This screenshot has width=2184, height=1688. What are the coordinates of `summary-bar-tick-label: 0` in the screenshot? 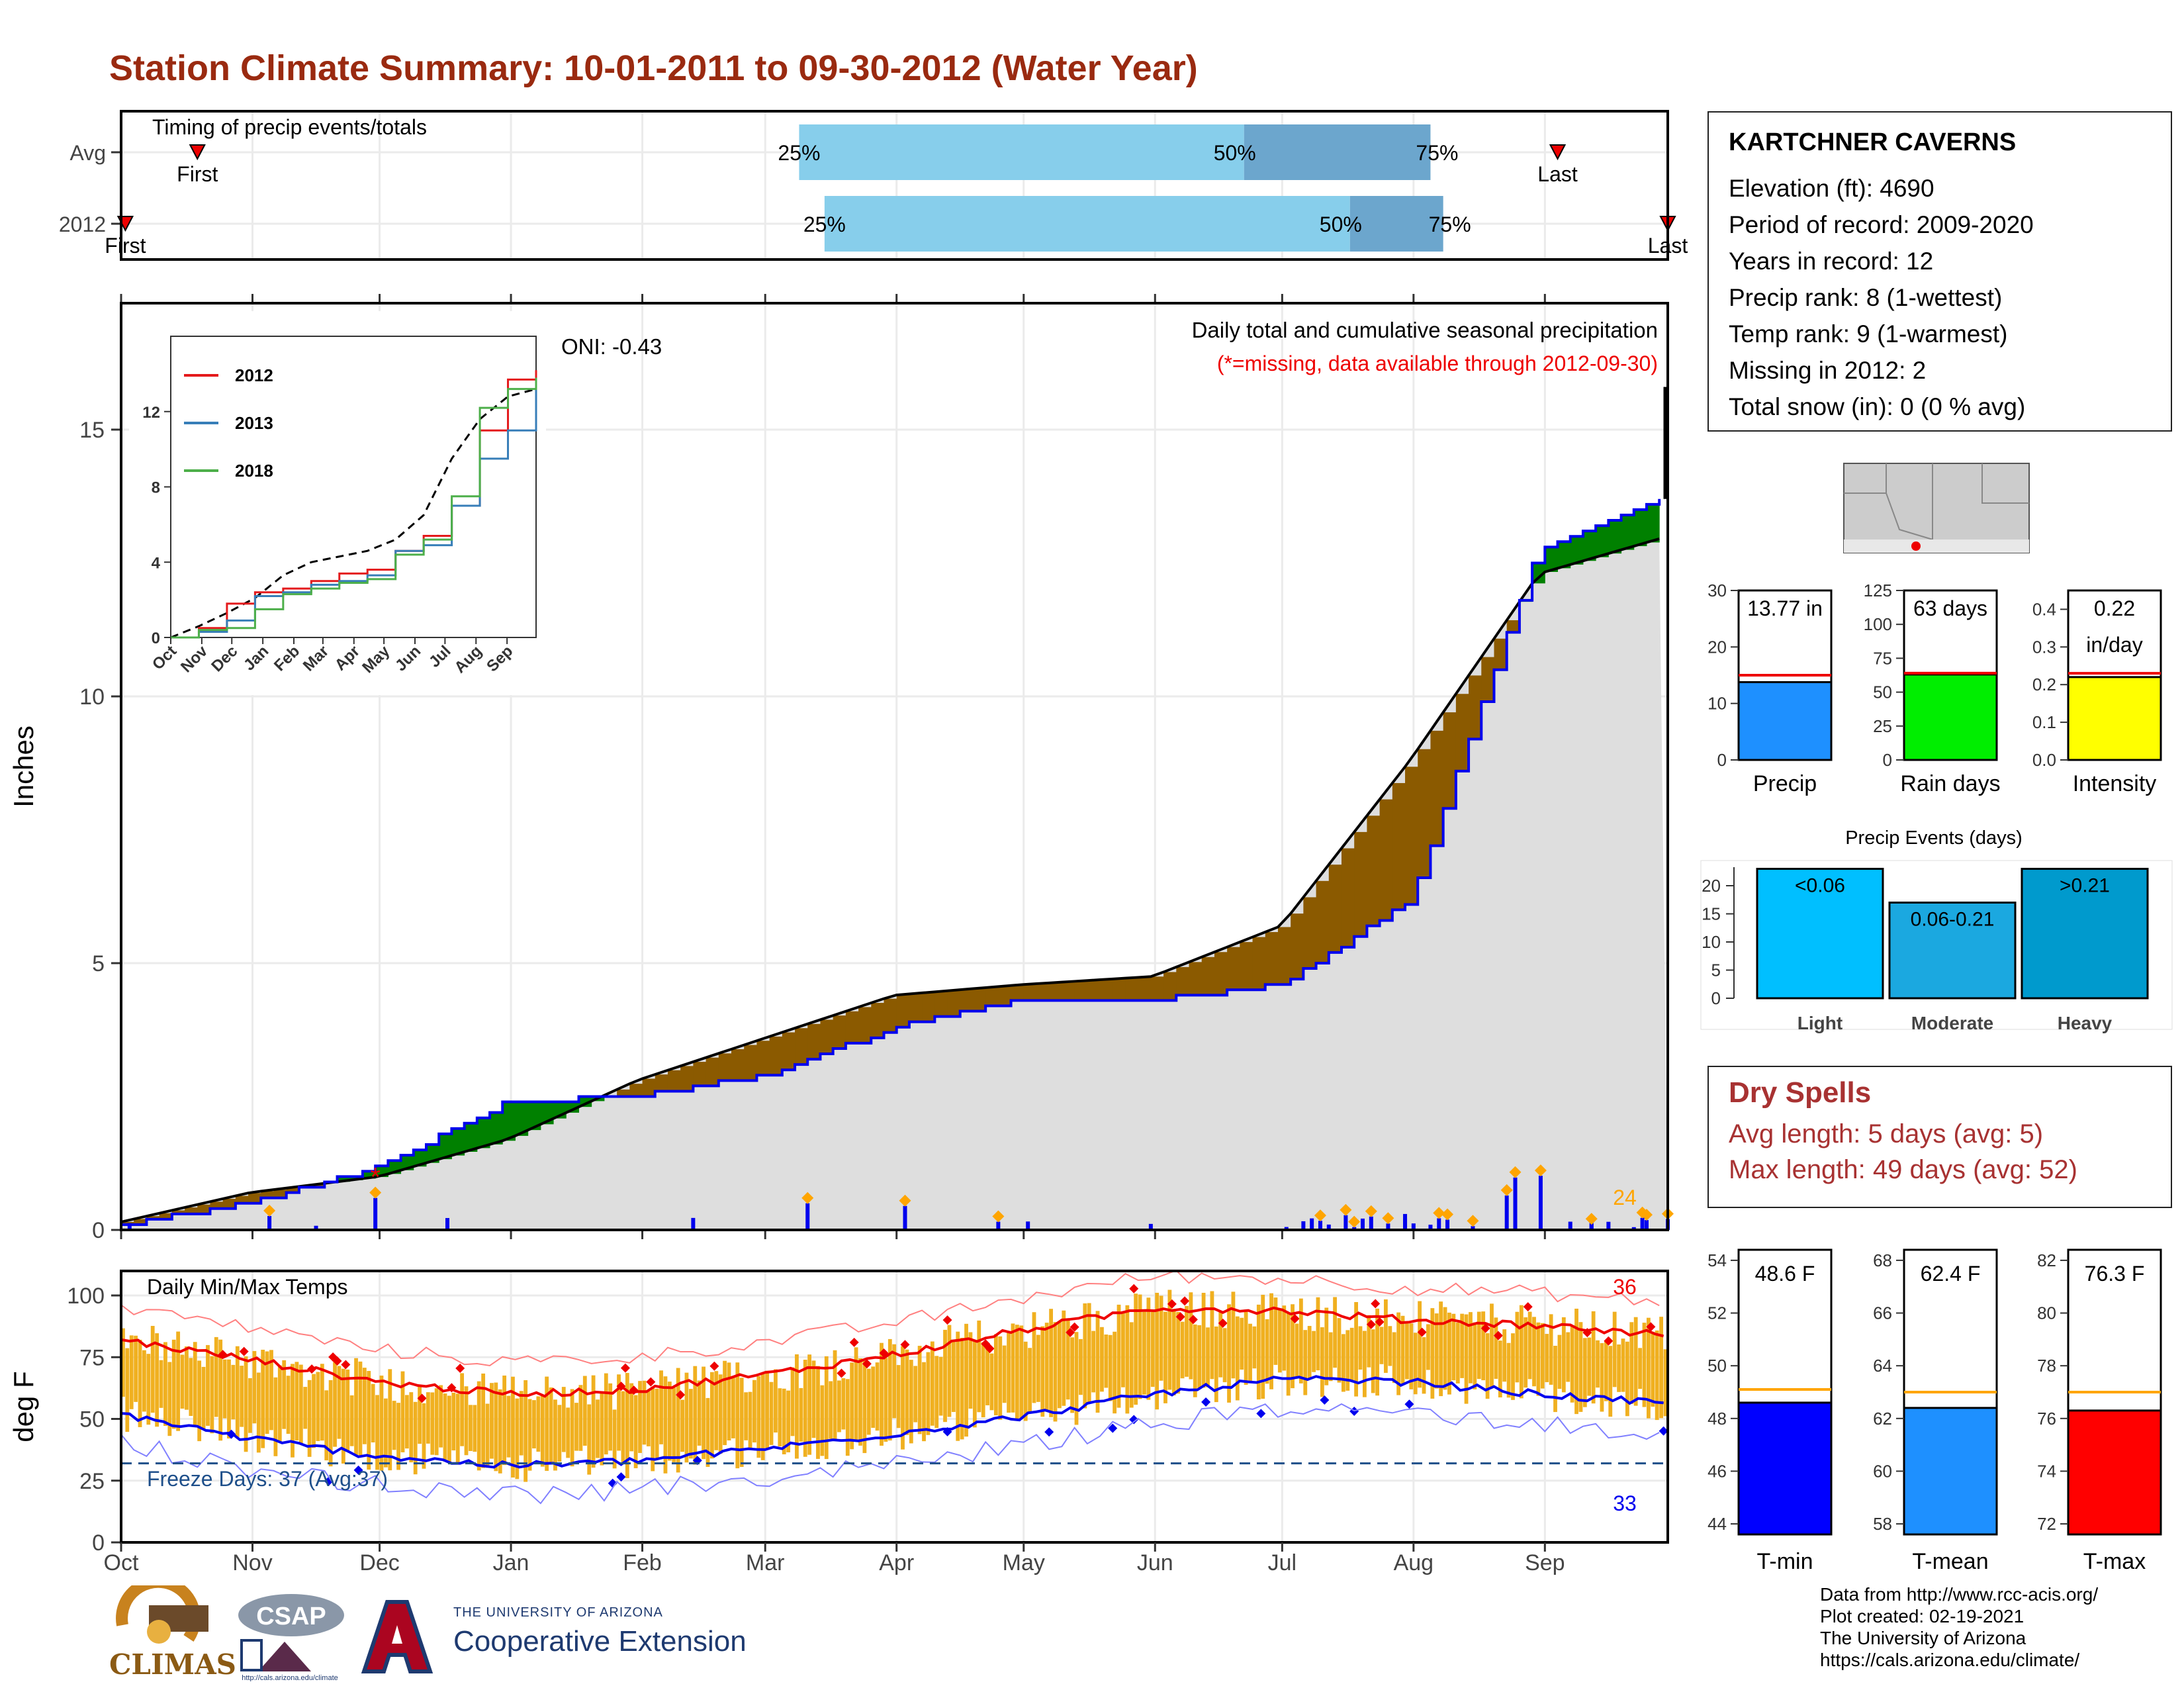 It's located at (1722, 760).